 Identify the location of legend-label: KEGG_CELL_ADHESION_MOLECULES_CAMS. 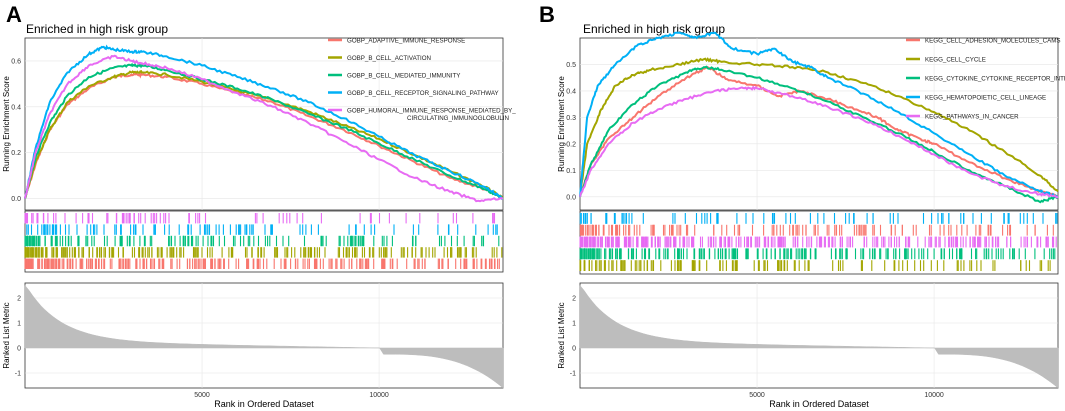
(993, 41).